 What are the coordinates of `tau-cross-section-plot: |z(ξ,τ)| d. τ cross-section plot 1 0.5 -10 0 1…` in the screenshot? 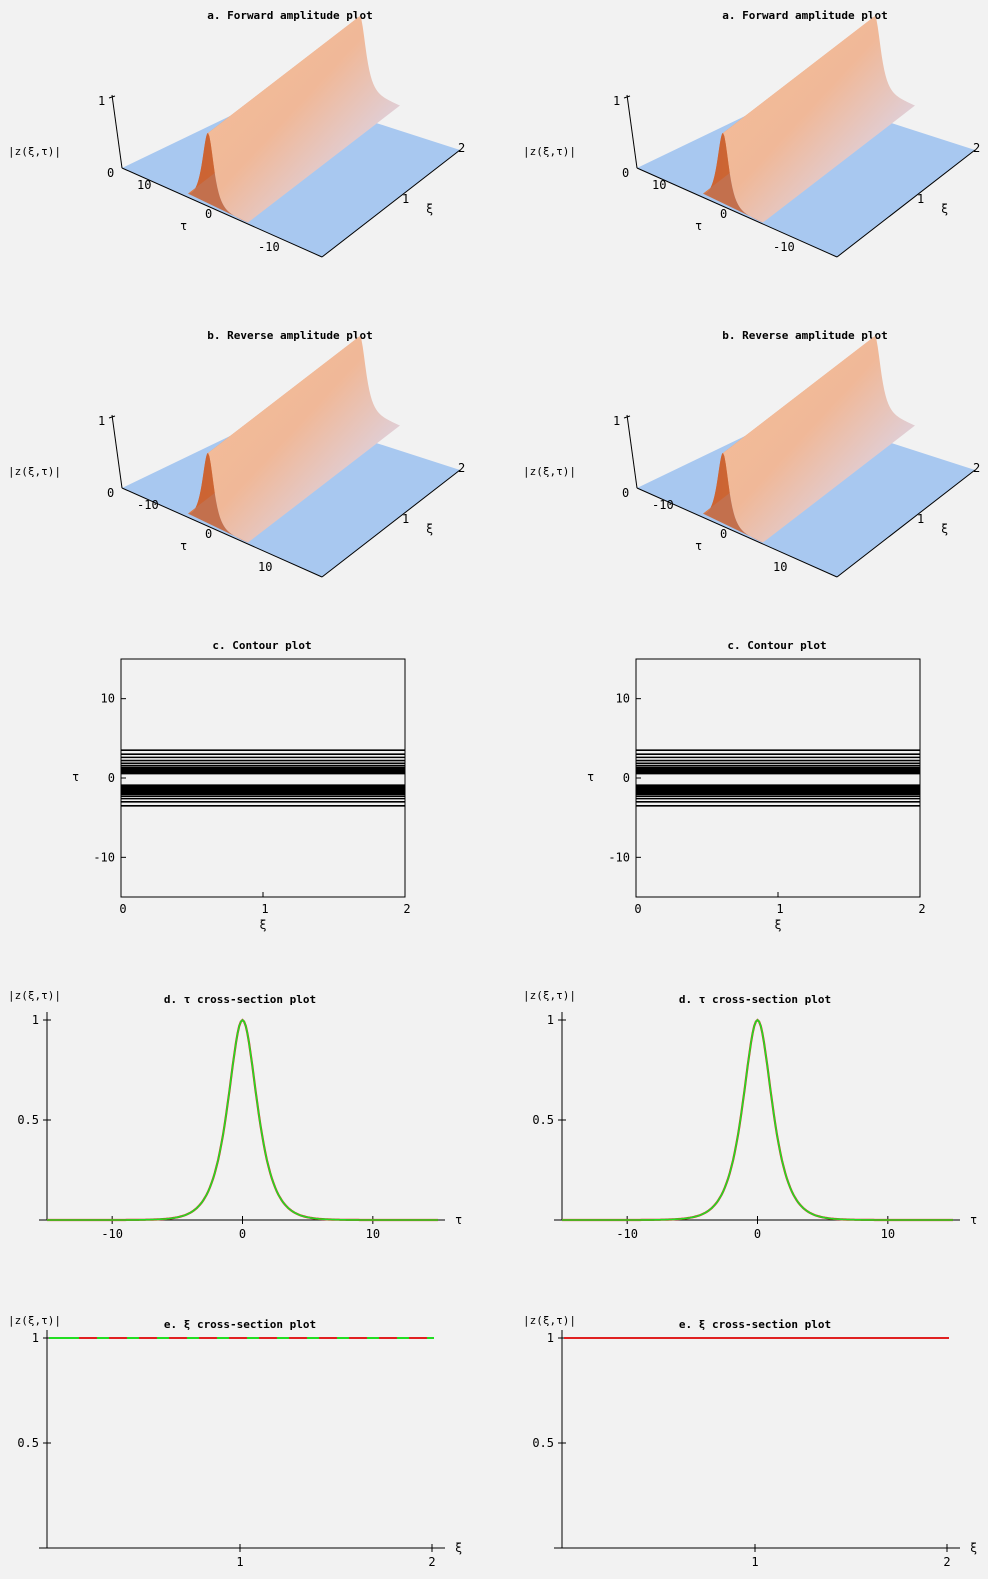 It's located at (235, 1115).